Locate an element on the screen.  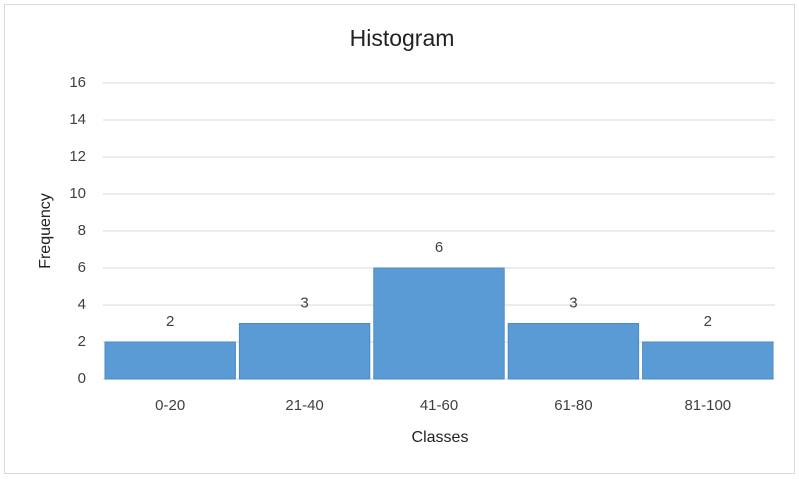
x-tick-label: 0-20 is located at coordinates (170, 405).